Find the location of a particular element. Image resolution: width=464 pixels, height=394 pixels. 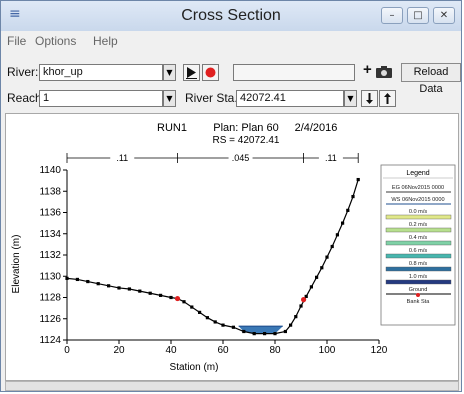

record-icon is located at coordinates (210, 72).